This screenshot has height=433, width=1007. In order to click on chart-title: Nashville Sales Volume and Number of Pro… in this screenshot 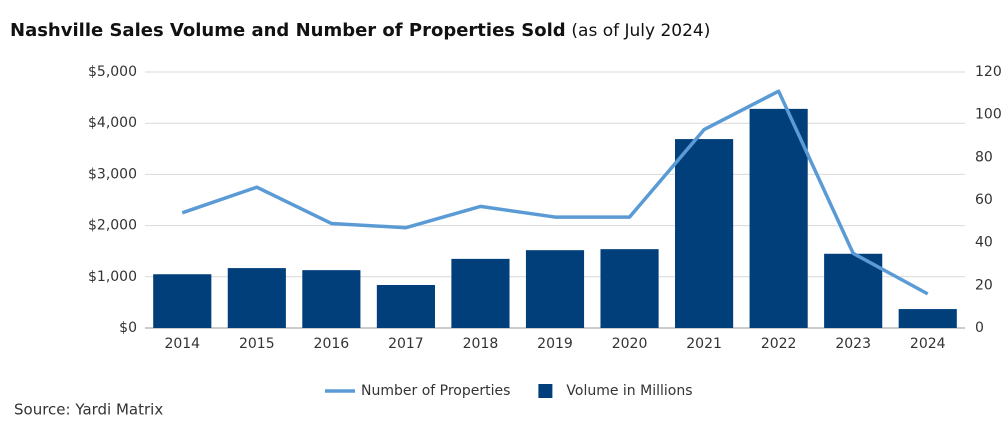, I will do `click(288, 30)`.